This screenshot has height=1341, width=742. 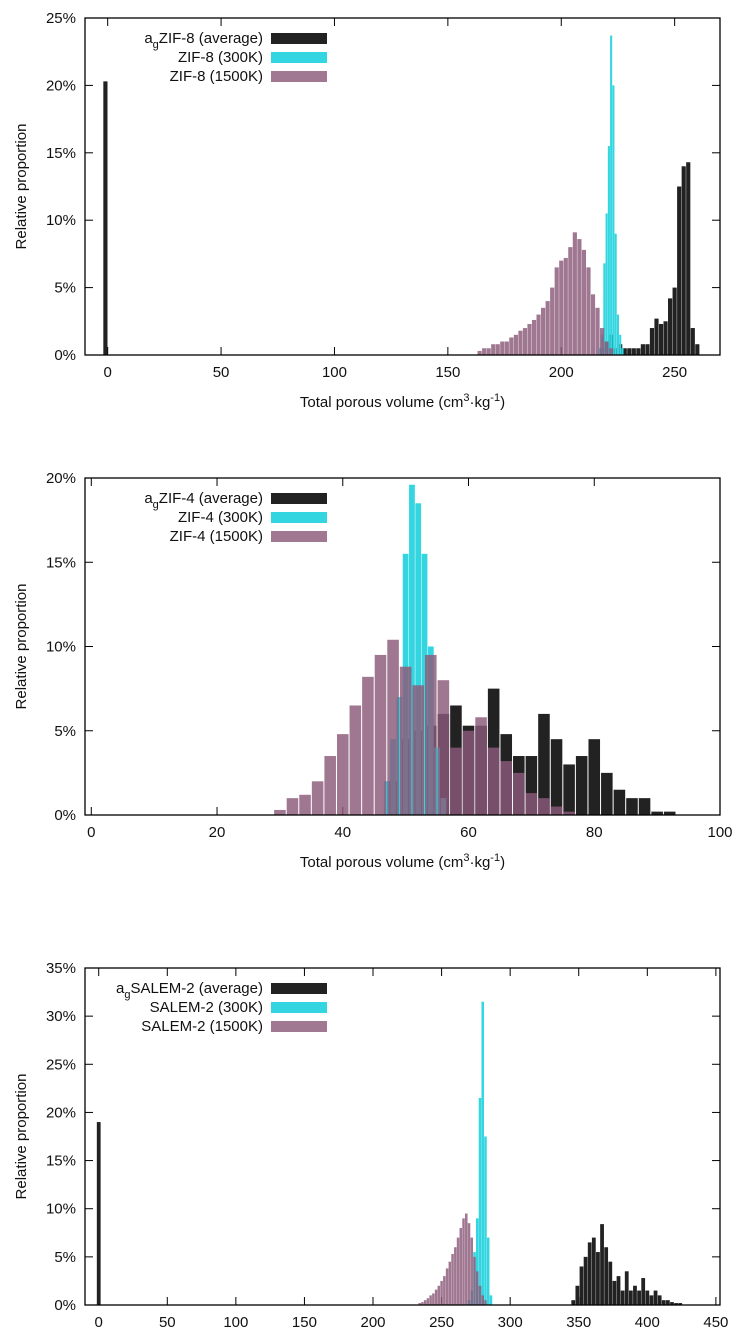 I want to click on x-tick-label: 150, so click(x=447, y=372).